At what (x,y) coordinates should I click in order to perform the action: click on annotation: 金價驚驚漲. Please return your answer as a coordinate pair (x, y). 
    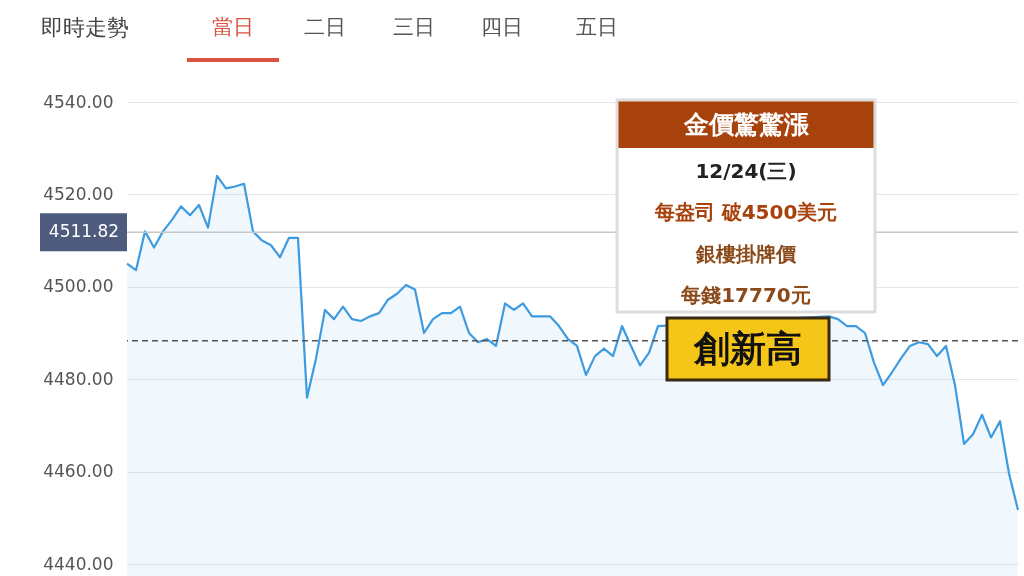
    Looking at the image, I should click on (746, 124).